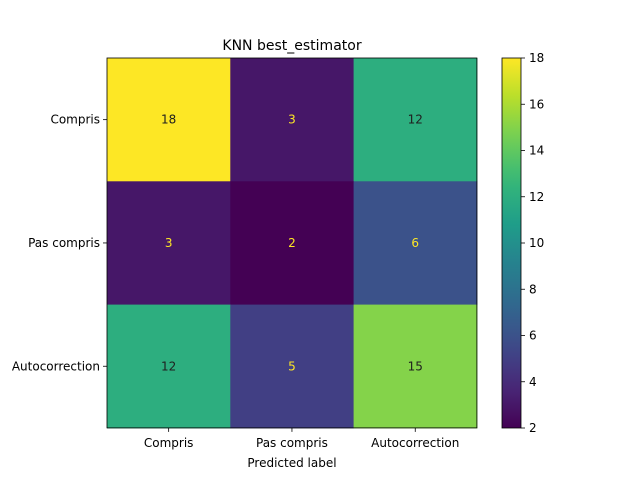  What do you see at coordinates (536, 197) in the screenshot?
I see `colorbar-tick-label: 12` at bounding box center [536, 197].